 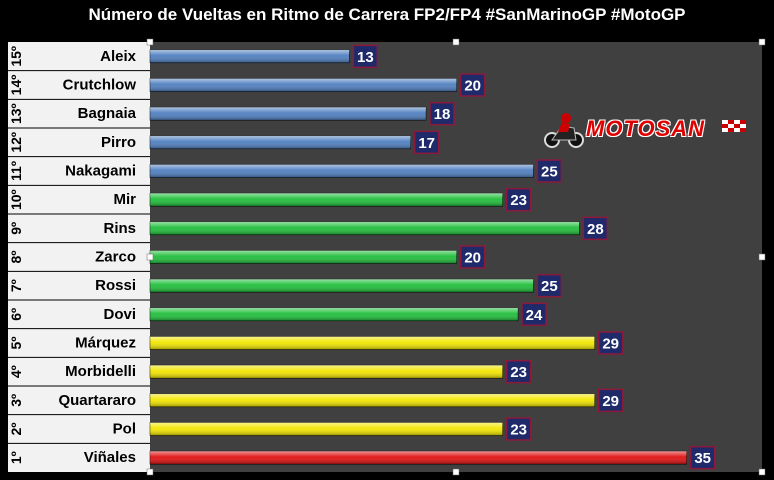 I want to click on position-label: 1º, so click(x=16, y=457).